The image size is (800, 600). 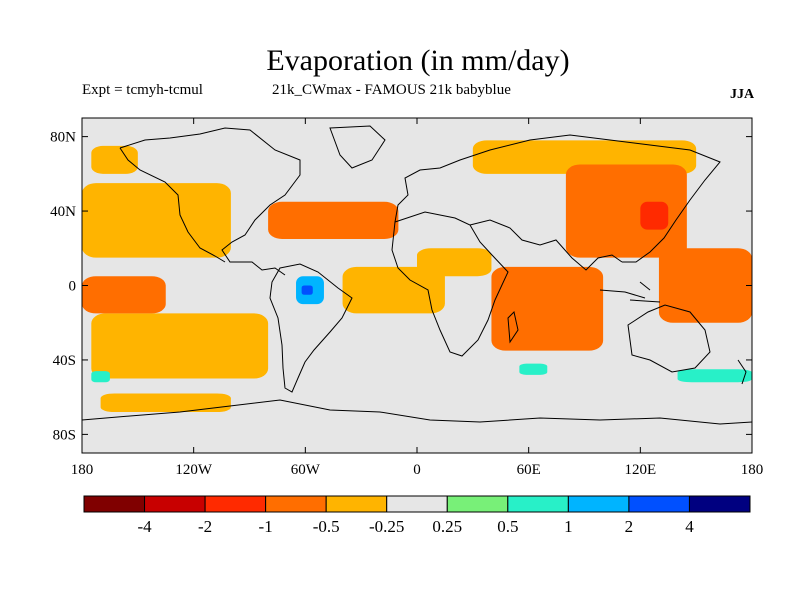 What do you see at coordinates (307, 290) in the screenshot?
I see `field-amazon-core` at bounding box center [307, 290].